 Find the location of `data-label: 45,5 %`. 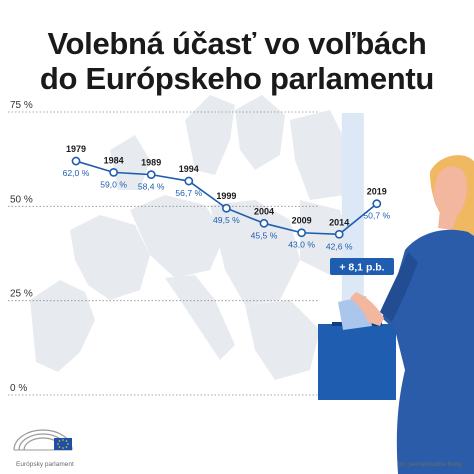

data-label: 45,5 % is located at coordinates (264, 235).